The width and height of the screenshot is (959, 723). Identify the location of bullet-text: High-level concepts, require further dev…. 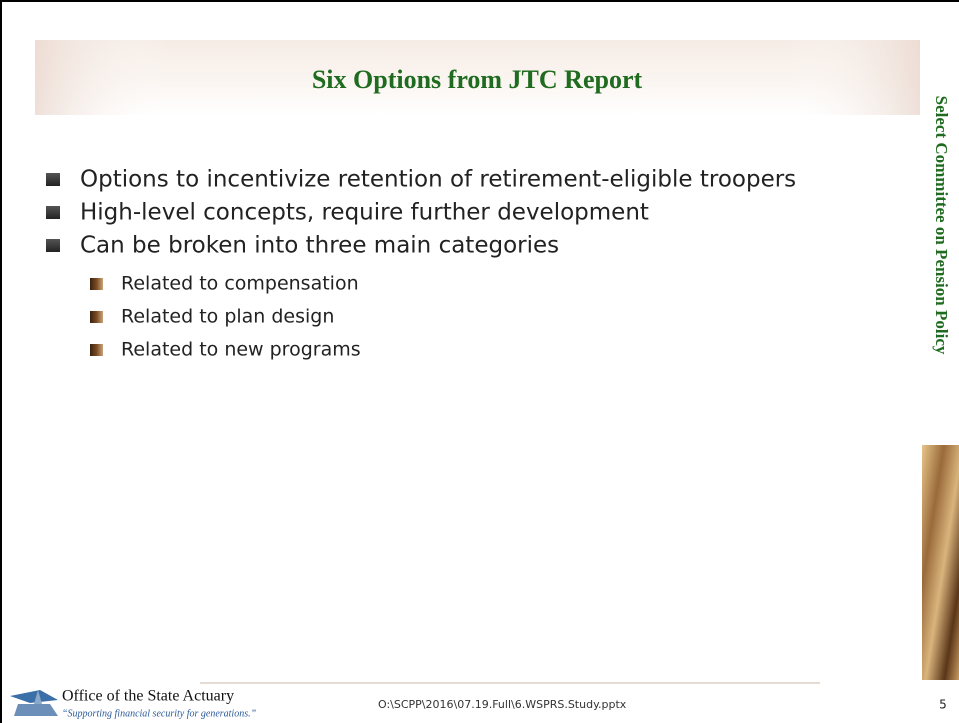
(364, 213).